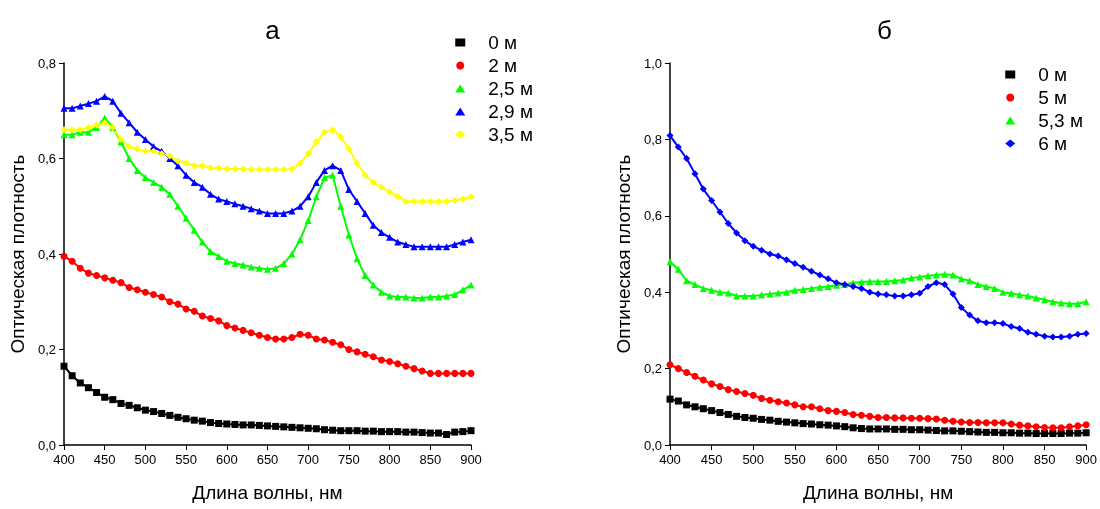  Describe the element at coordinates (503, 65) in the screenshot. I see `legend-label: 2 м` at that location.